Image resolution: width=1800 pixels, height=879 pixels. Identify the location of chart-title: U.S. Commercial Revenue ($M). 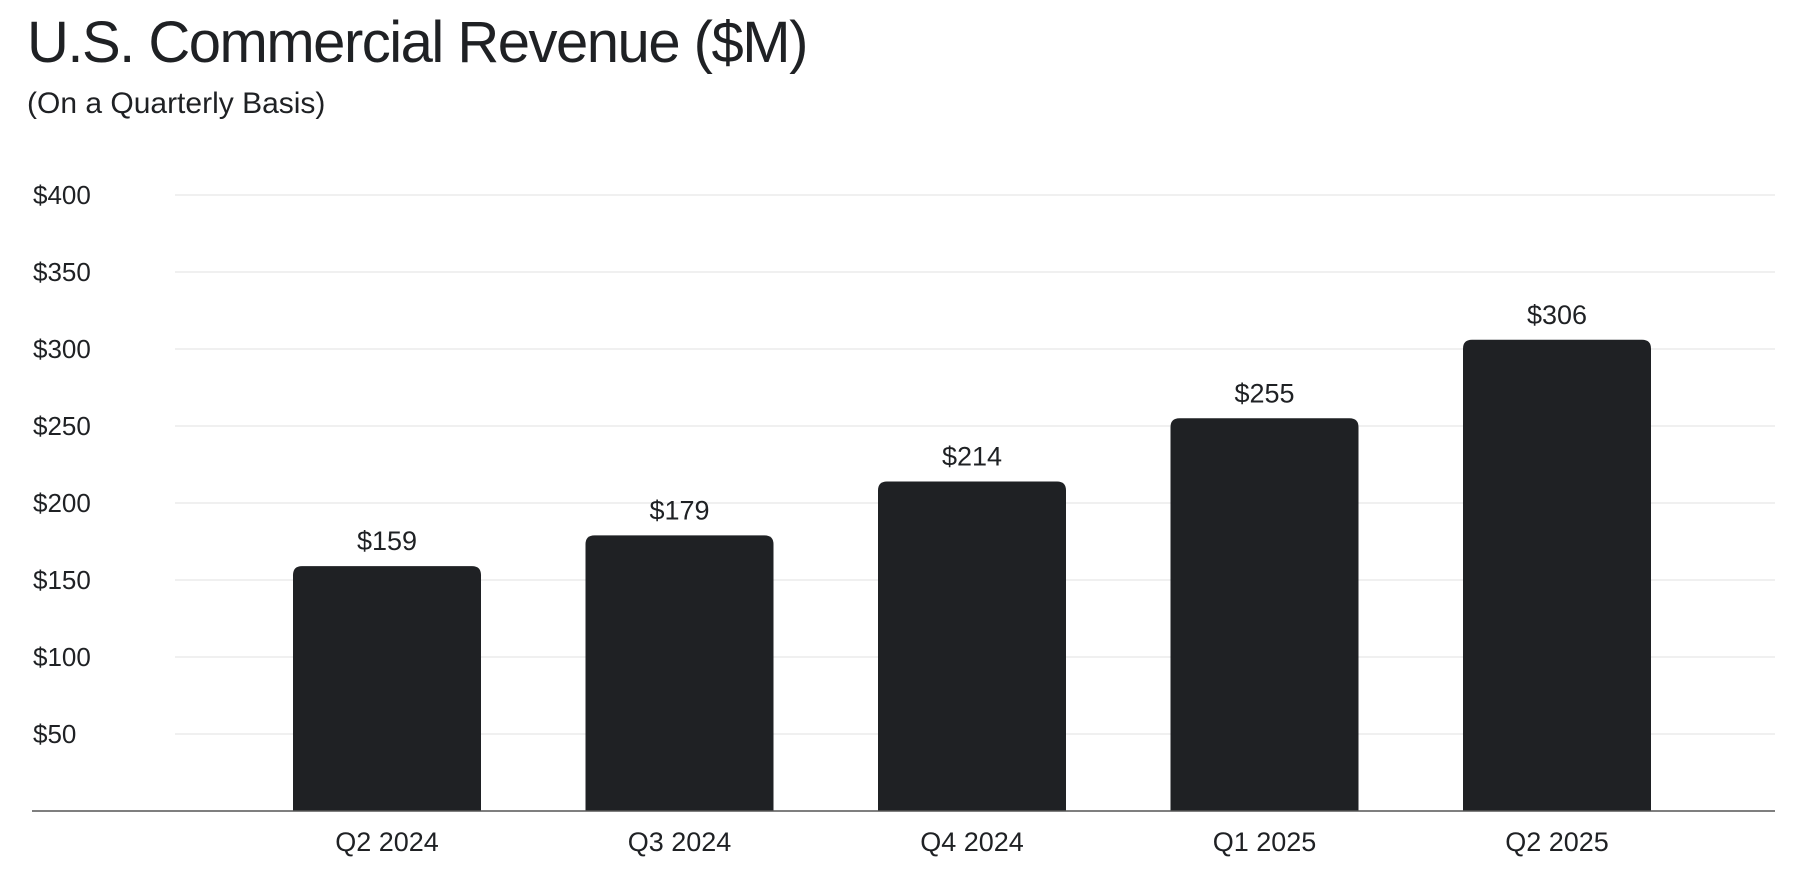
(417, 42).